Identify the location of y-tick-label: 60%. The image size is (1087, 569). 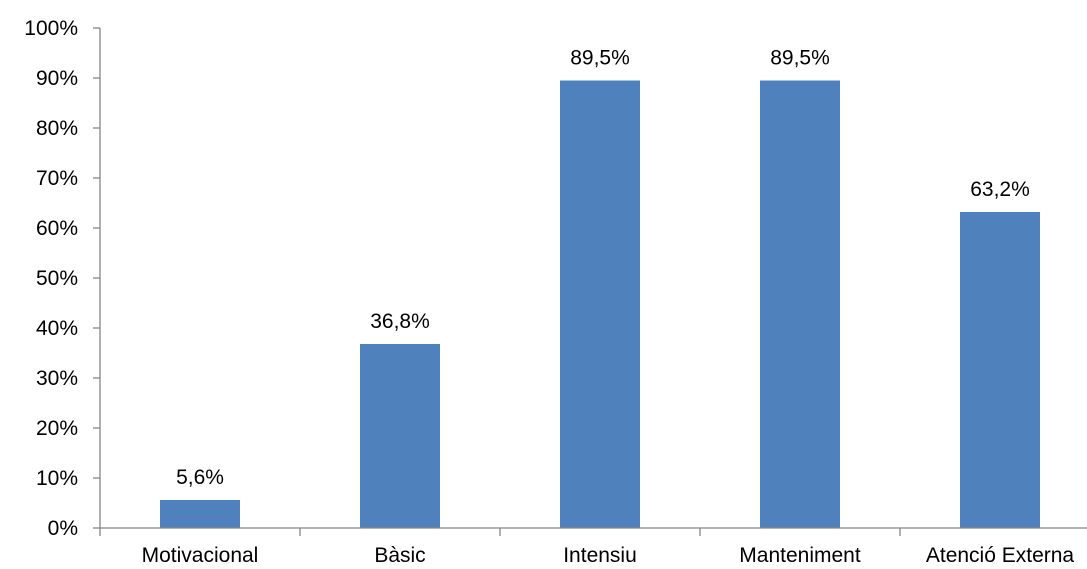
(57, 228).